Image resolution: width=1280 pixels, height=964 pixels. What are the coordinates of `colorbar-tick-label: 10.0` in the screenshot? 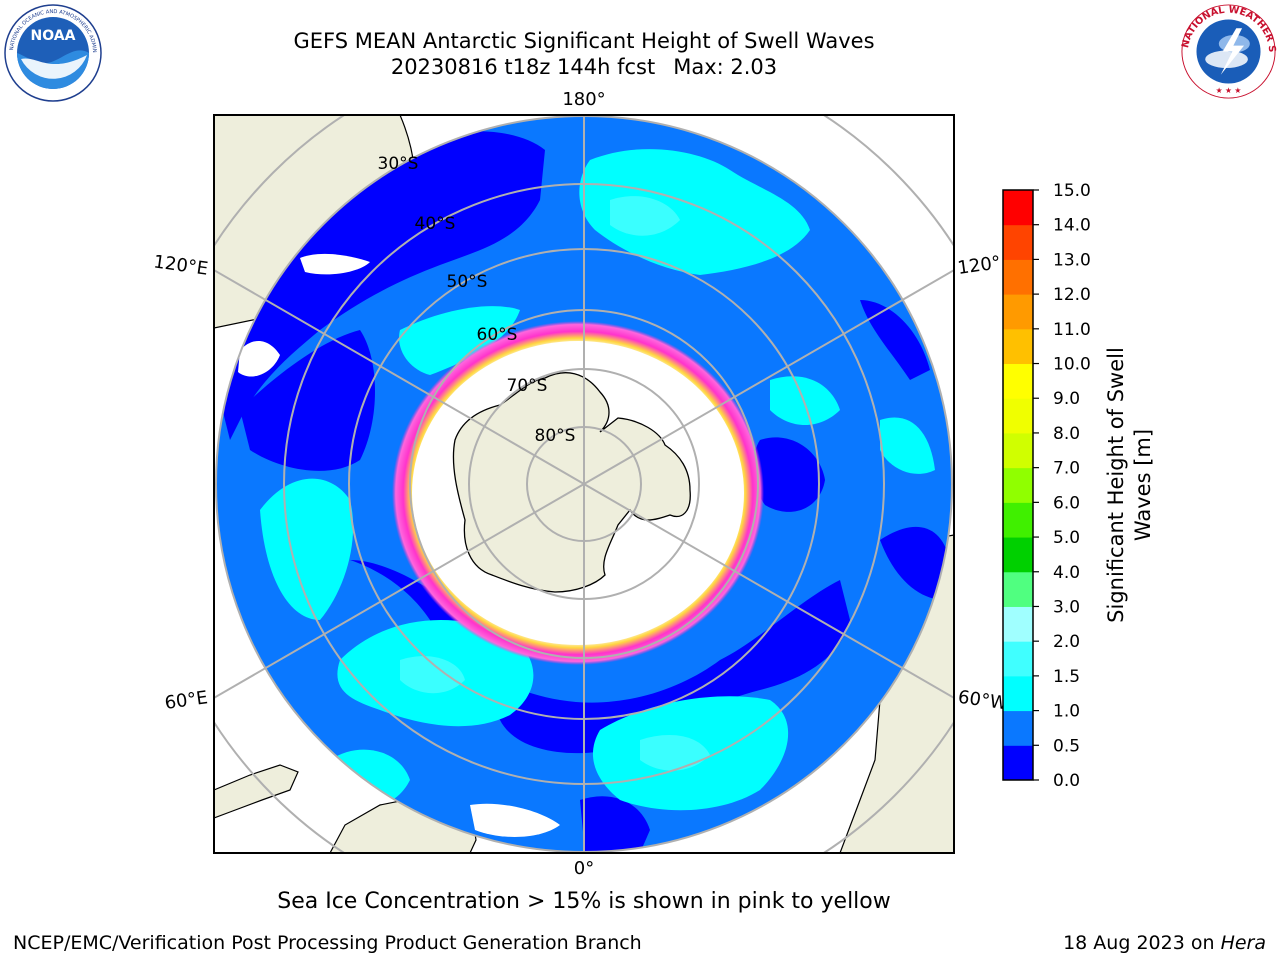 It's located at (1072, 365).